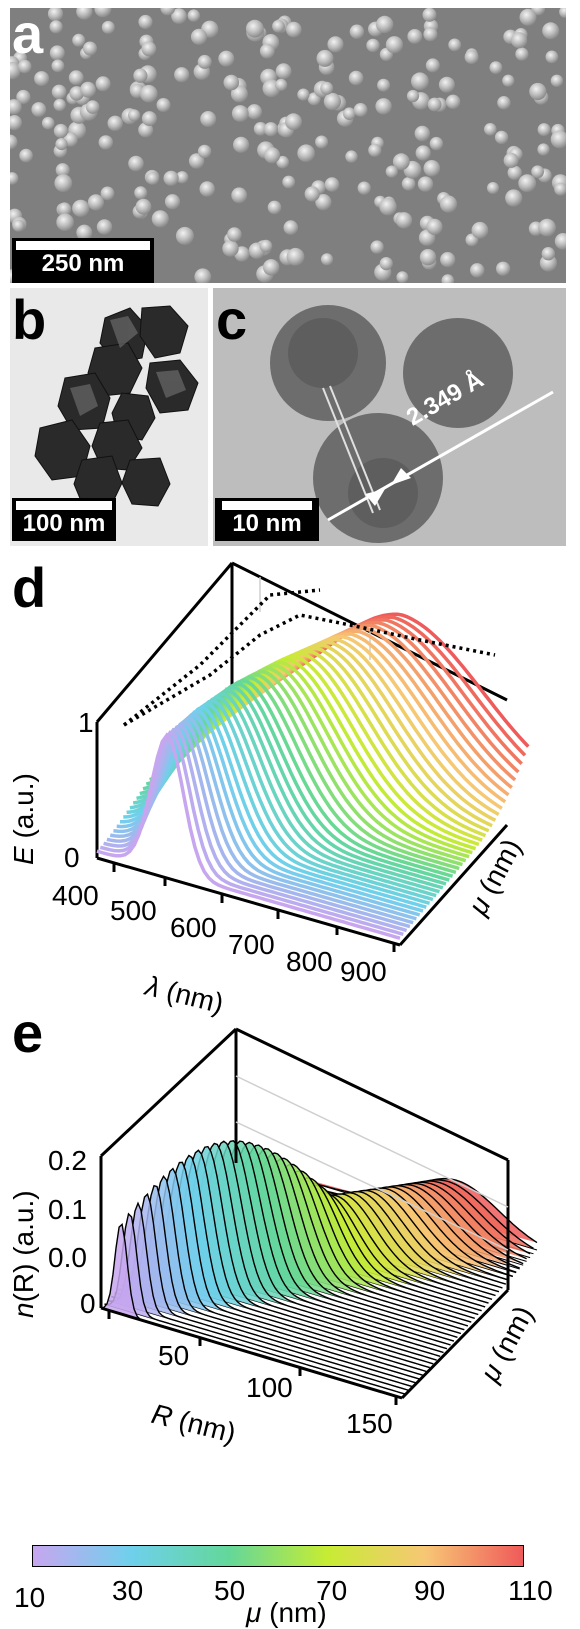 This screenshot has height=1629, width=580. Describe the element at coordinates (72, 857) in the screenshot. I see `z-tick-d-0: 0` at that location.